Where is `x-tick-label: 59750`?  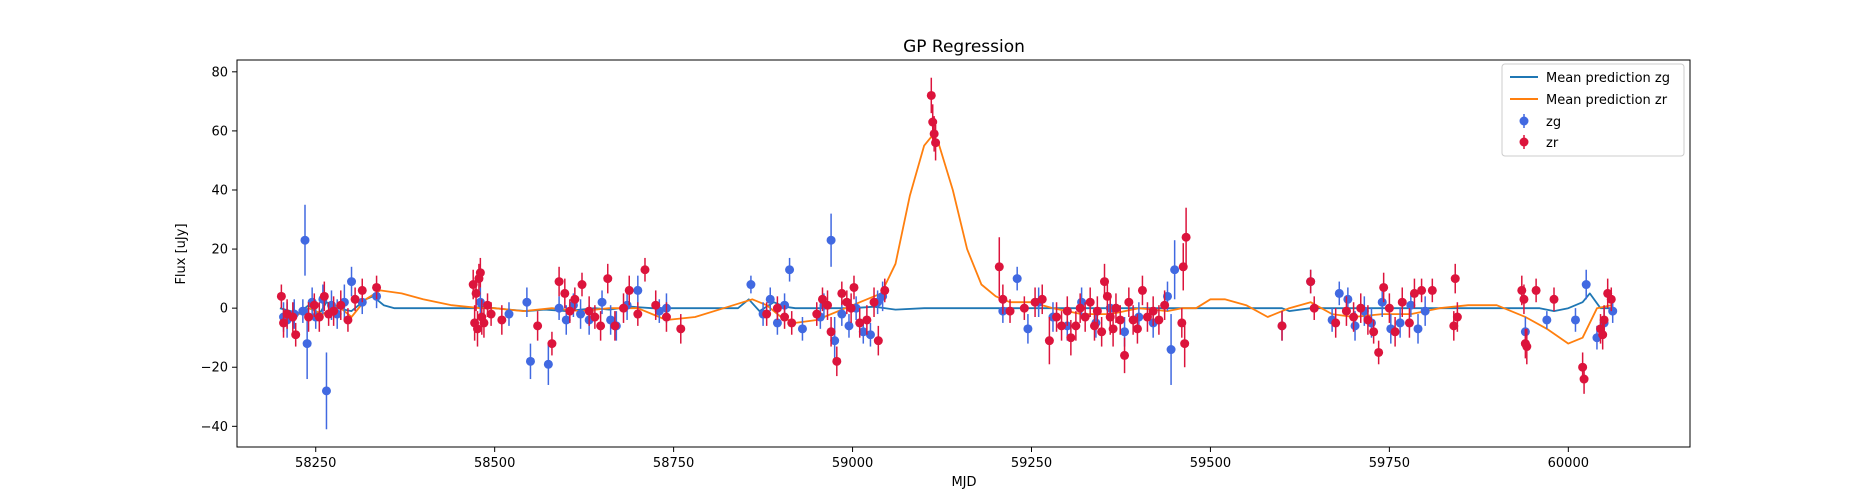
x-tick-label: 59750 is located at coordinates (1389, 463).